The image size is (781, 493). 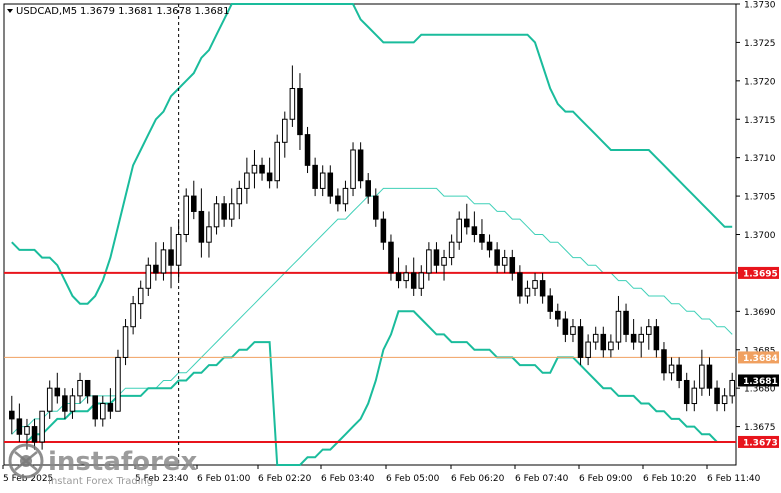 What do you see at coordinates (758, 272) in the screenshot?
I see `level-price-tag-0: 1.3695` at bounding box center [758, 272].